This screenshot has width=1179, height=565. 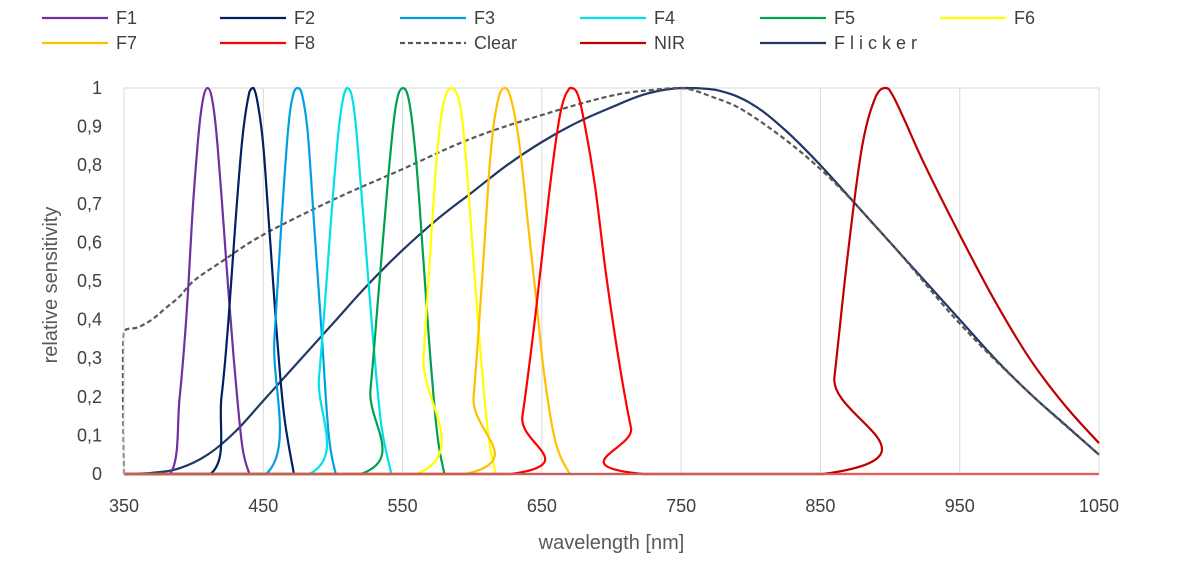 I want to click on legend-label: NIR, so click(x=669, y=43).